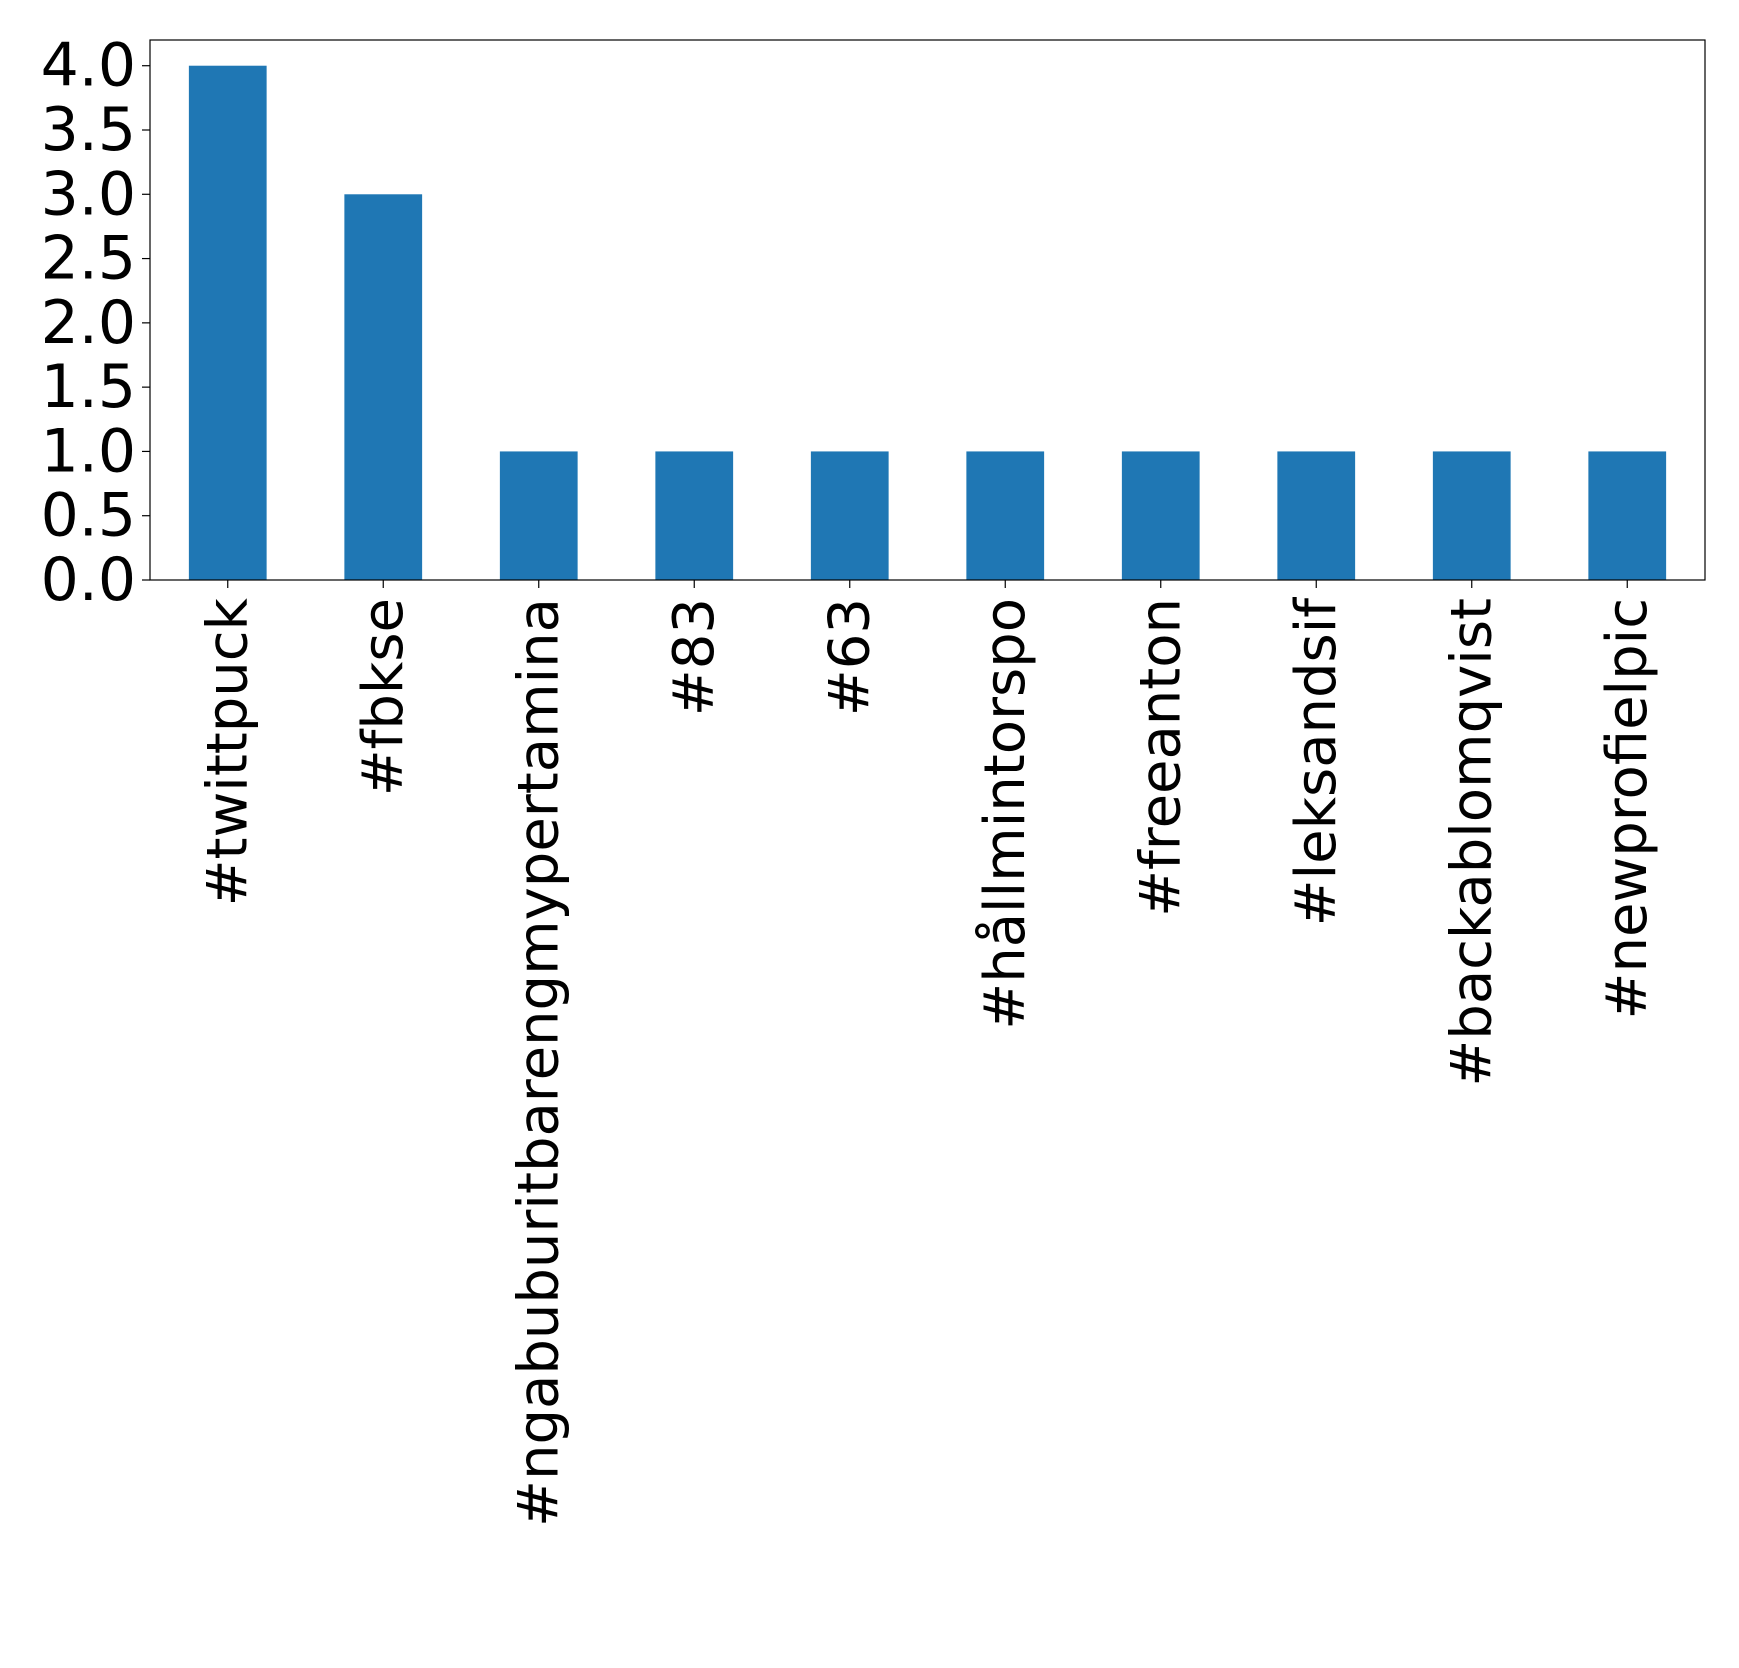  What do you see at coordinates (1005, 814) in the screenshot?
I see `x-tick-label: #hållmintorspo` at bounding box center [1005, 814].